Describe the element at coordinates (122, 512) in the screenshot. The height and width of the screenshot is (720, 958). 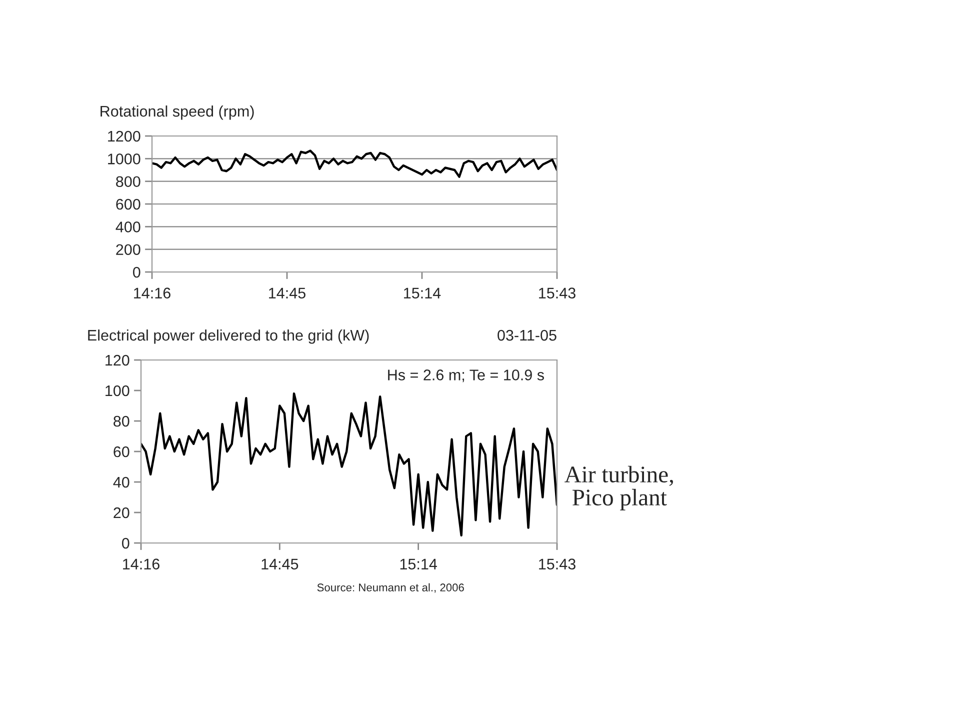
I see `y-tick-label: 20` at that location.